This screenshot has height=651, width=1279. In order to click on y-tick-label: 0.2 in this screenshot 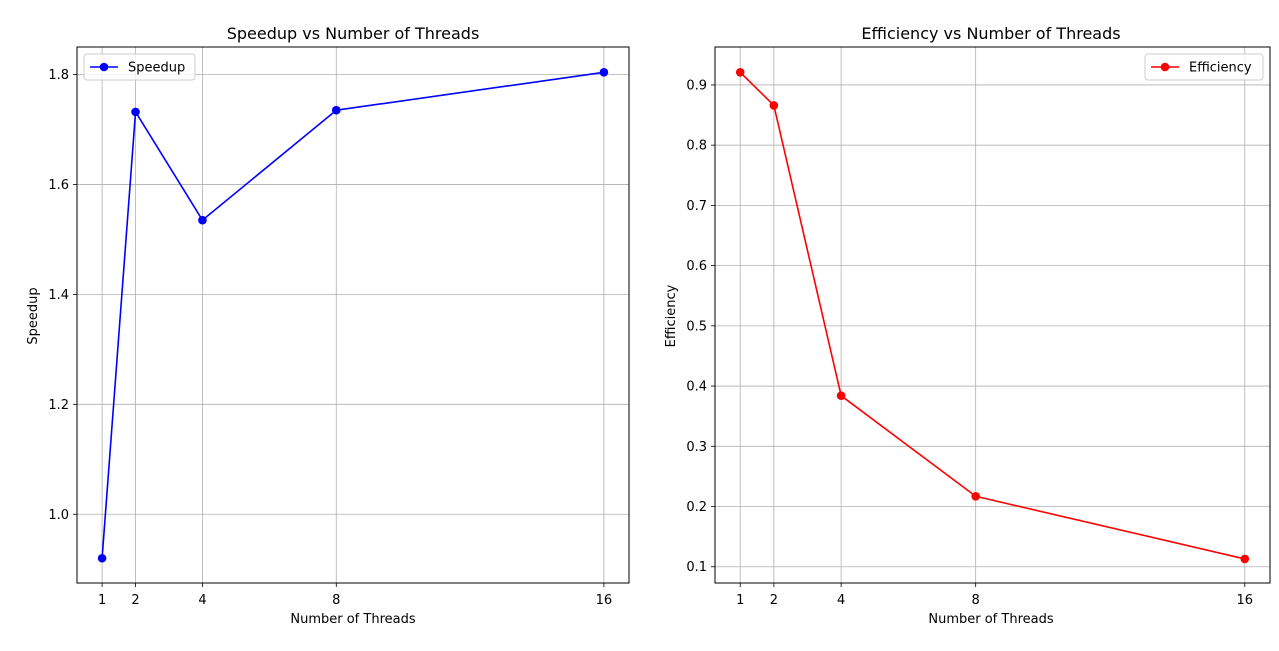, I will do `click(696, 507)`.